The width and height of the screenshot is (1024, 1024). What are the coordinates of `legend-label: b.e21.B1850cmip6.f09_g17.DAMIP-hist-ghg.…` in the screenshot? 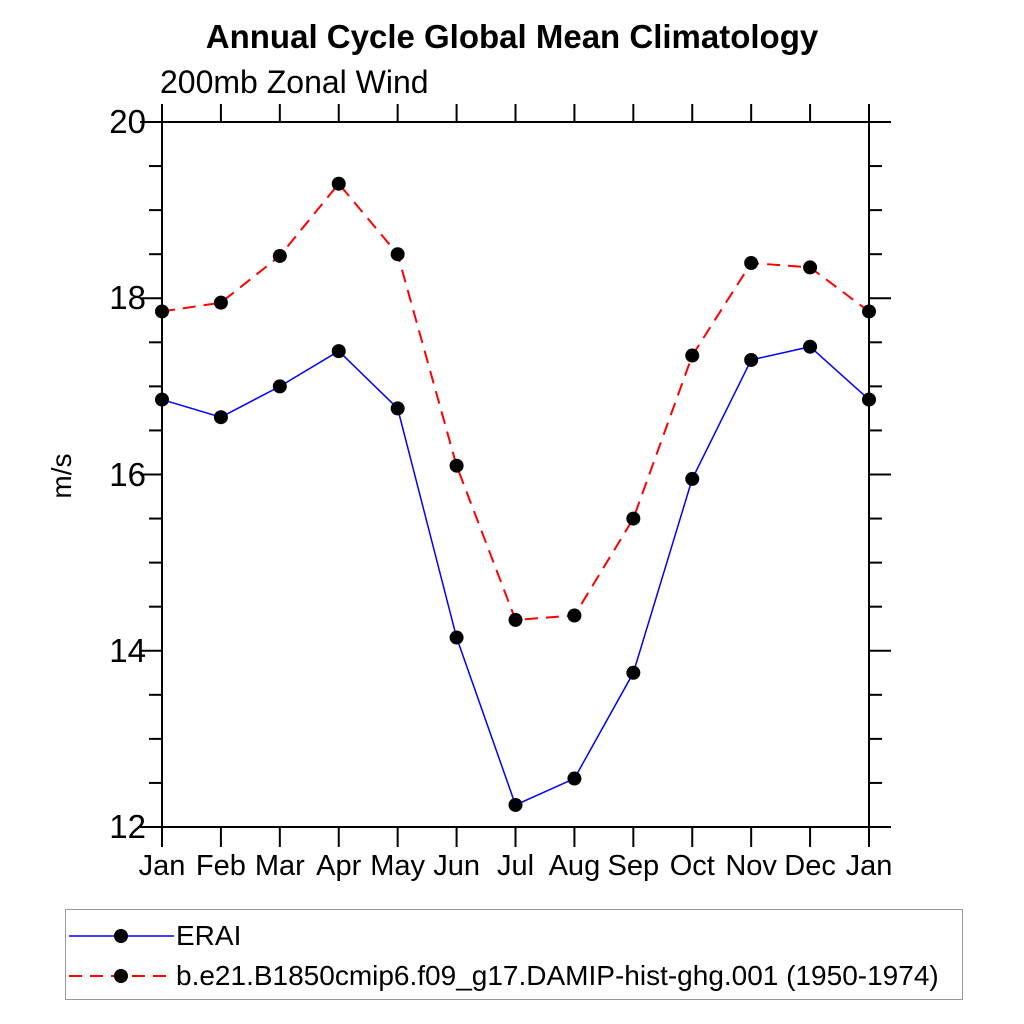 It's located at (557, 975).